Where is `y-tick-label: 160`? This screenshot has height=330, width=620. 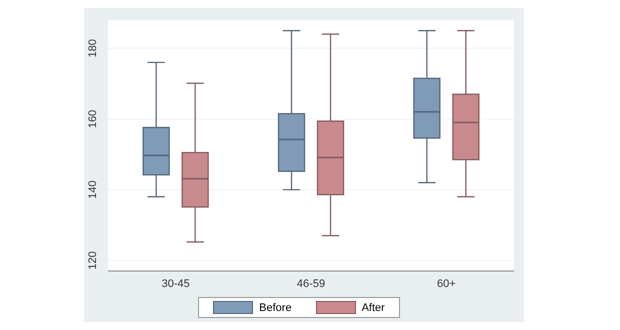 y-tick-label: 160 is located at coordinates (93, 119).